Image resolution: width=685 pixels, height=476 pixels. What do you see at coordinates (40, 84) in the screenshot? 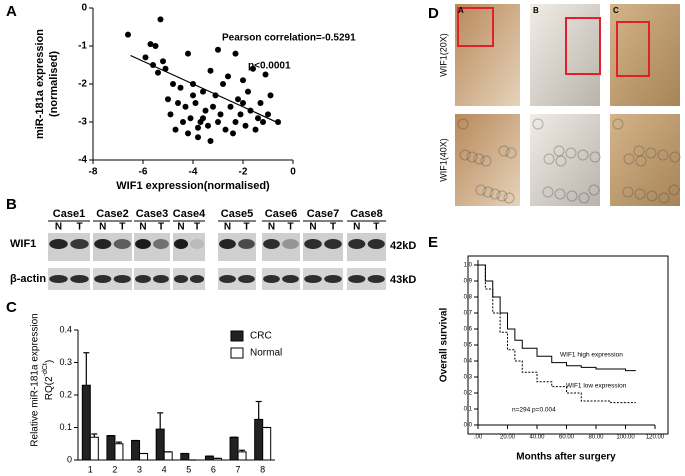
I see `y-axis-label: miR-181a expression` at bounding box center [40, 84].